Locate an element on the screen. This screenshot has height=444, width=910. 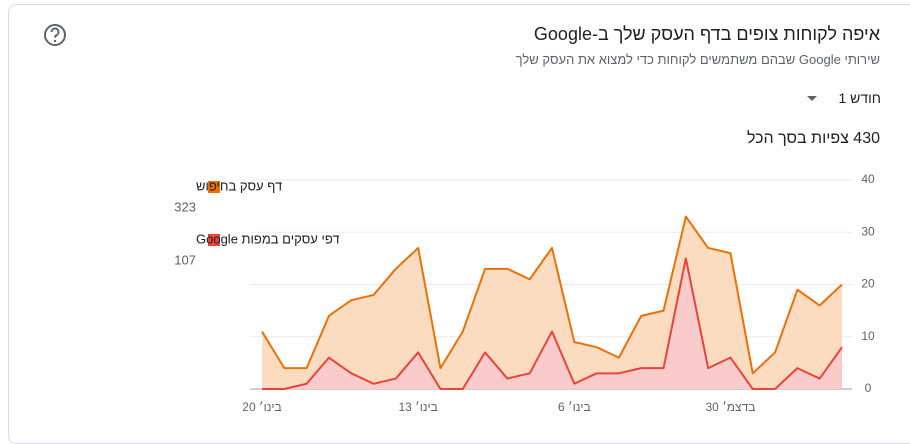
x-tick-label: 6 בינו׳ is located at coordinates (574, 407).